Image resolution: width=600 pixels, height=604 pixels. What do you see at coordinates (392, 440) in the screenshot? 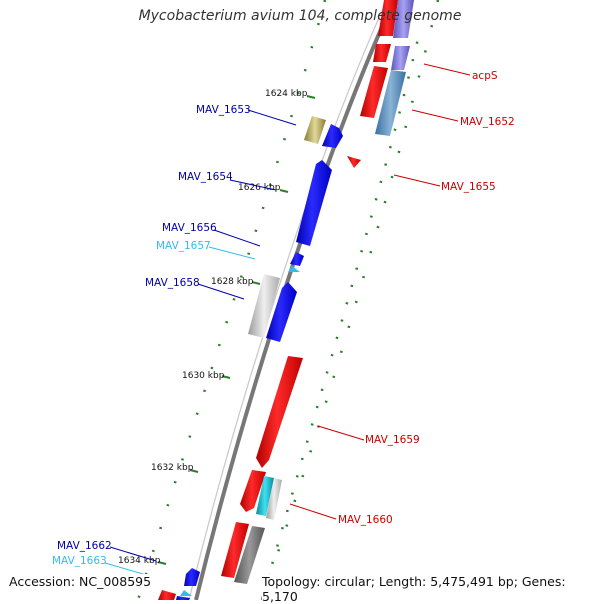
I see `gene-label-mav1659: MAV_1659` at bounding box center [392, 440].